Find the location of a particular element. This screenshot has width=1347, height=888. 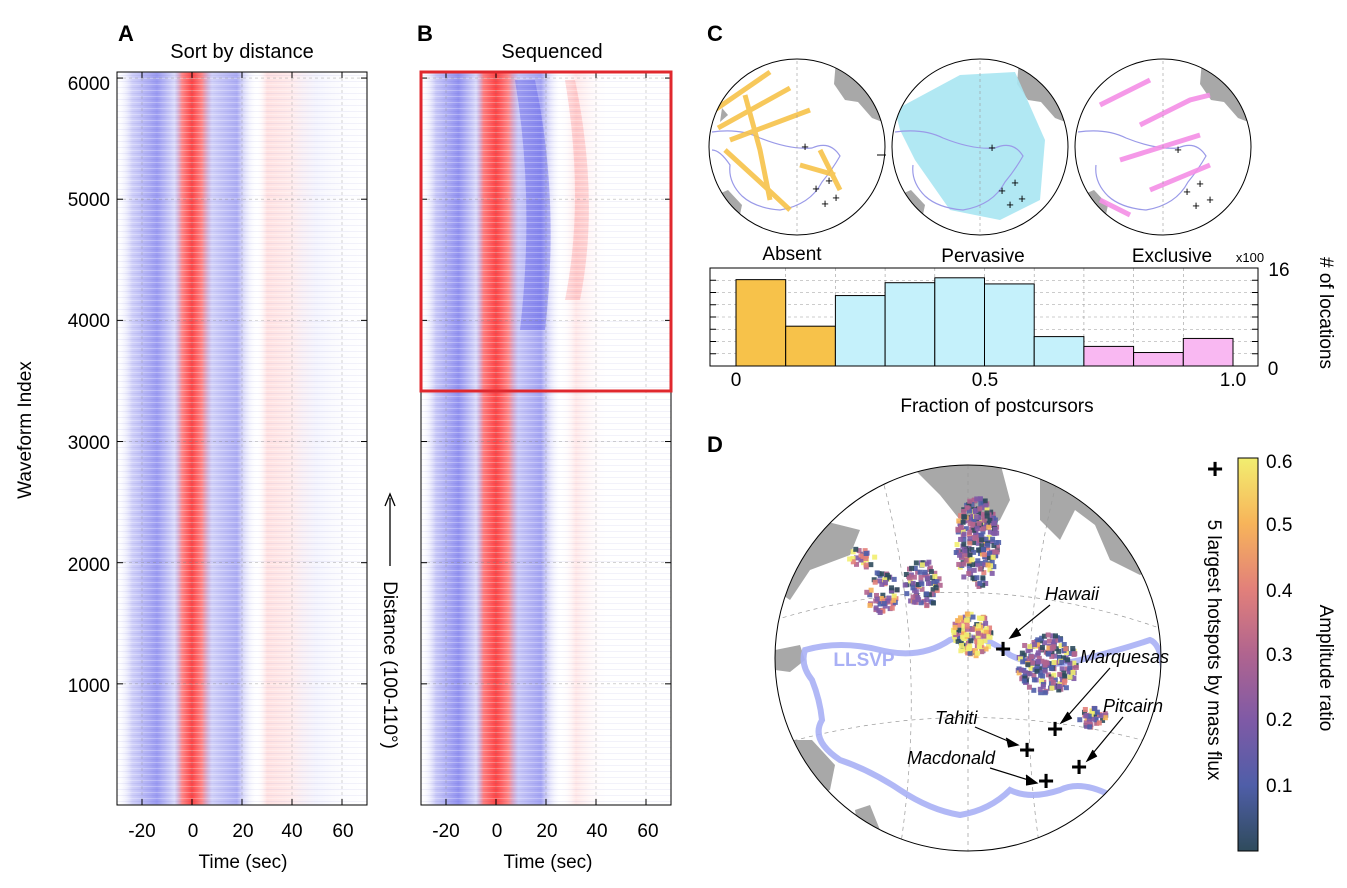

hotspot-label-pitcairn: Pitcairn is located at coordinates (1133, 706).